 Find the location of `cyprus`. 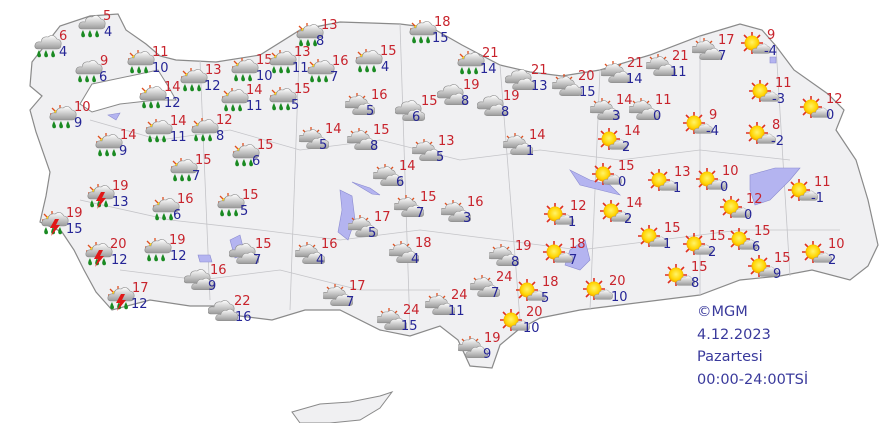

cyprus is located at coordinates (342, 407).